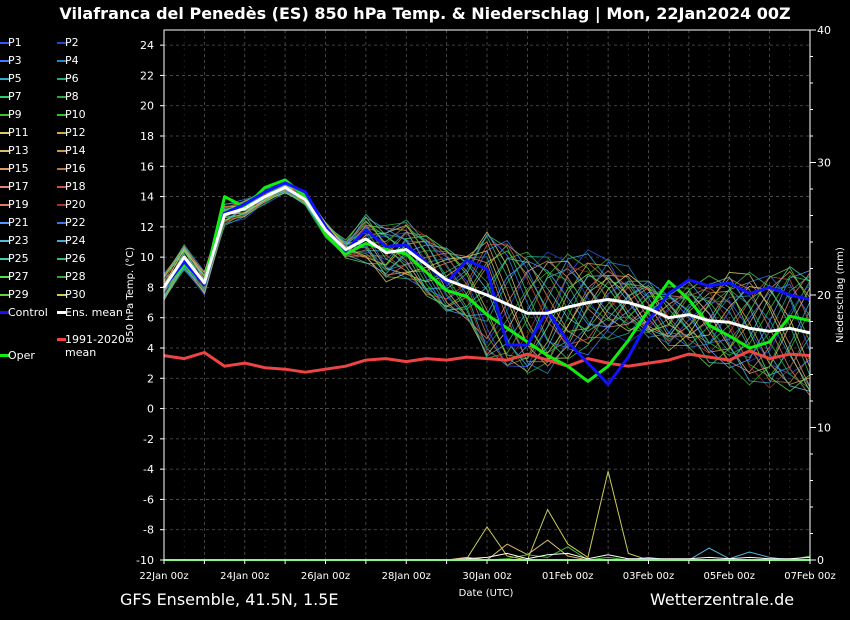  What do you see at coordinates (15, 114) in the screenshot?
I see `legend-label: P9` at bounding box center [15, 114].